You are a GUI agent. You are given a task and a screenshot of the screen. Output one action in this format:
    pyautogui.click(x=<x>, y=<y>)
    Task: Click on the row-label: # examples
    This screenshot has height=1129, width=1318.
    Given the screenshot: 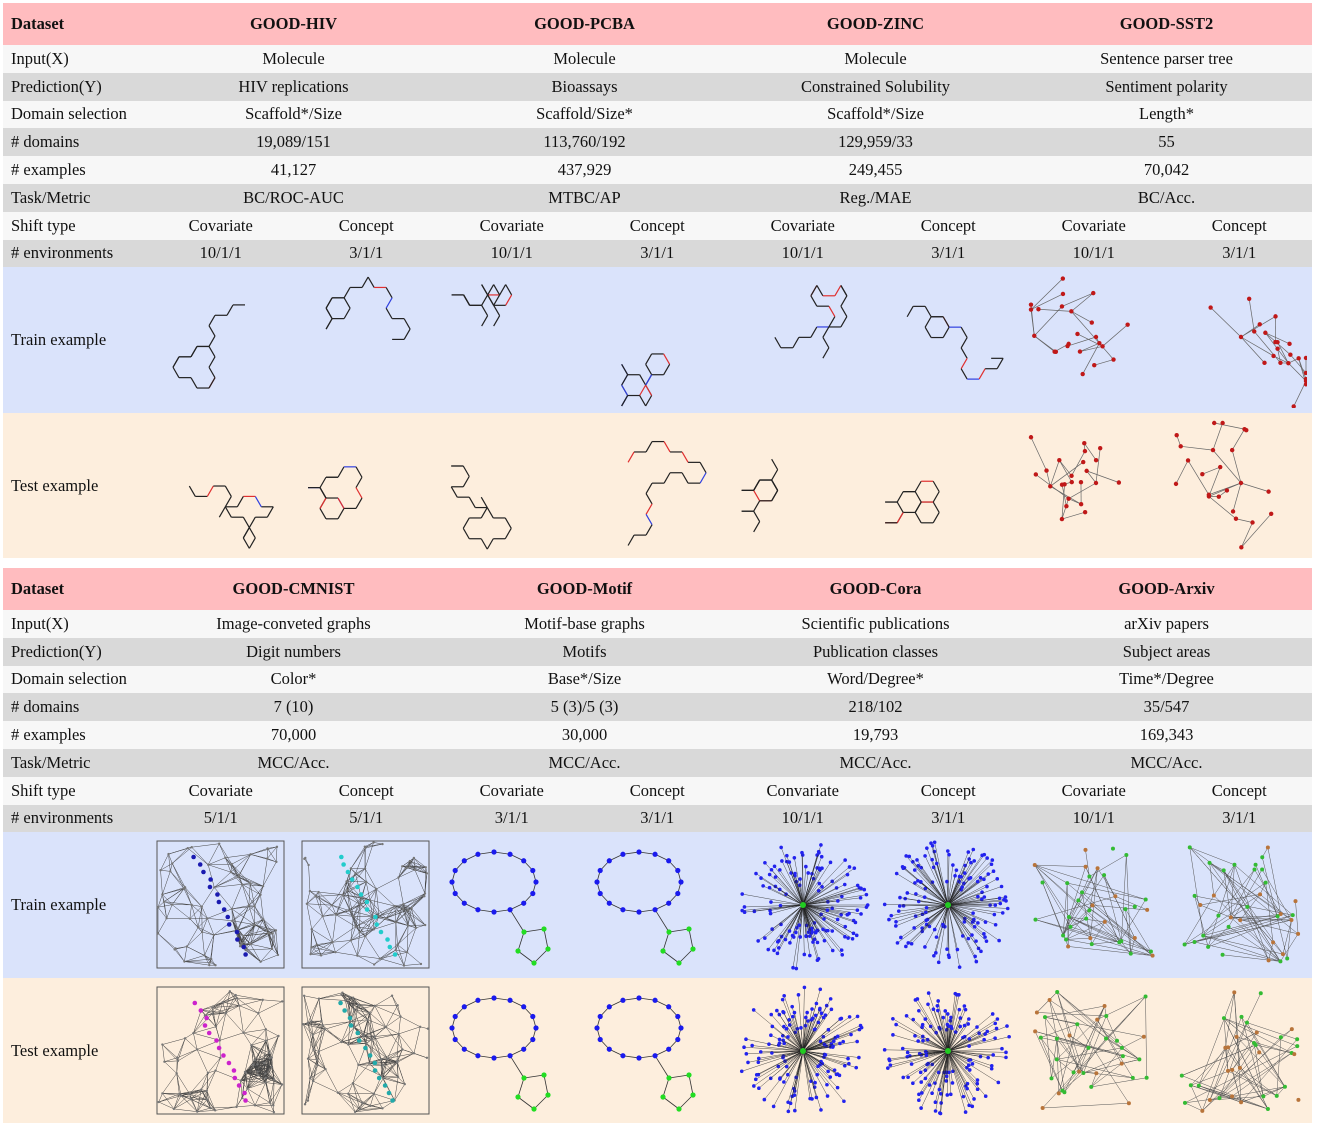 What is the action you would take?
    pyautogui.click(x=75, y=170)
    